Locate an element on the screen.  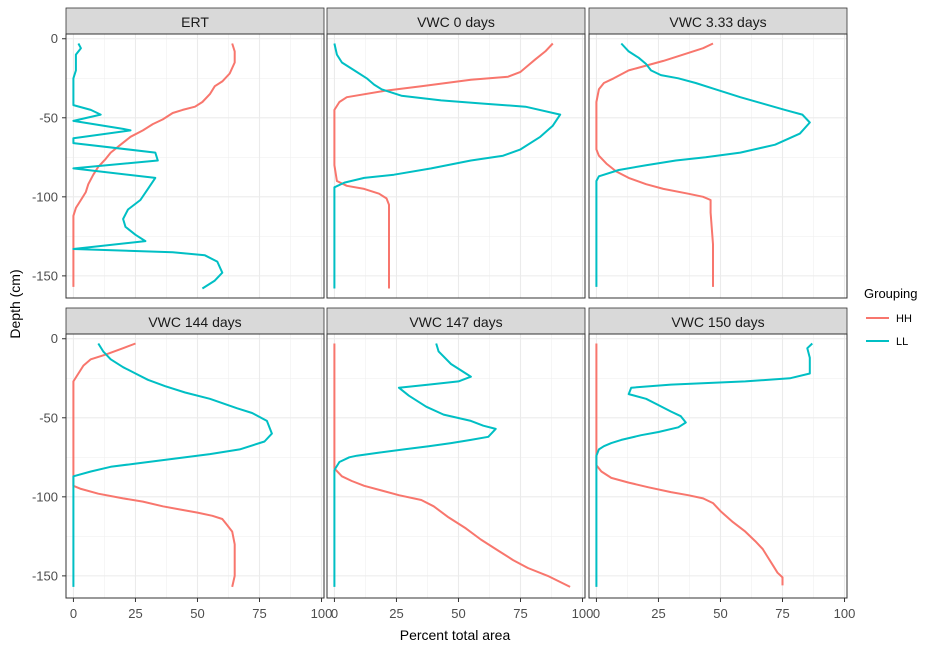
panel: VWC 0 days is located at coordinates (456, 153).